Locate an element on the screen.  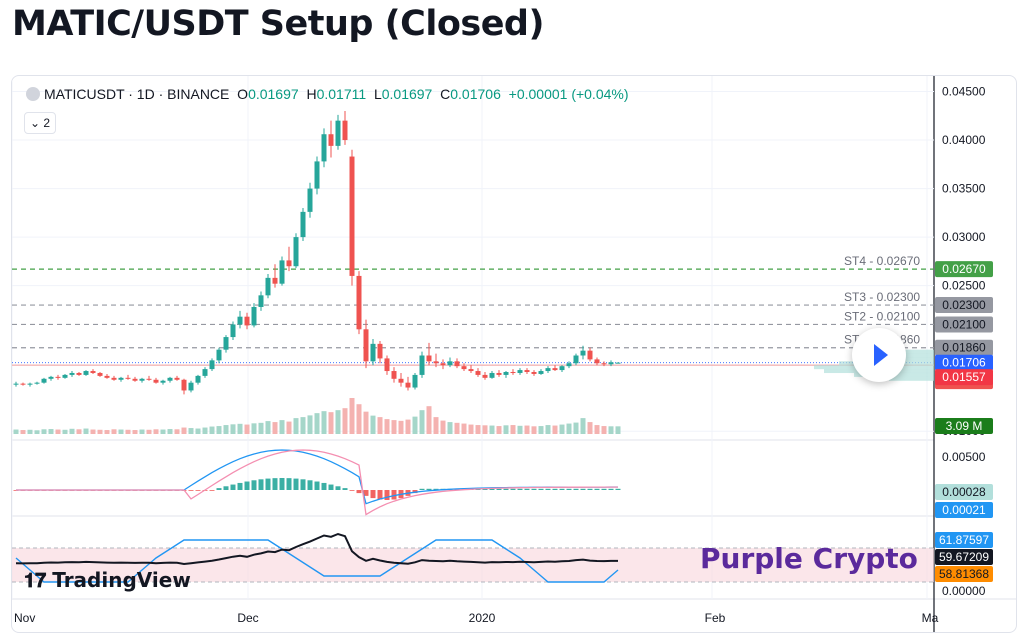
symbol-label: MATICUSDT · 1D · BINANCE is located at coordinates (137, 94).